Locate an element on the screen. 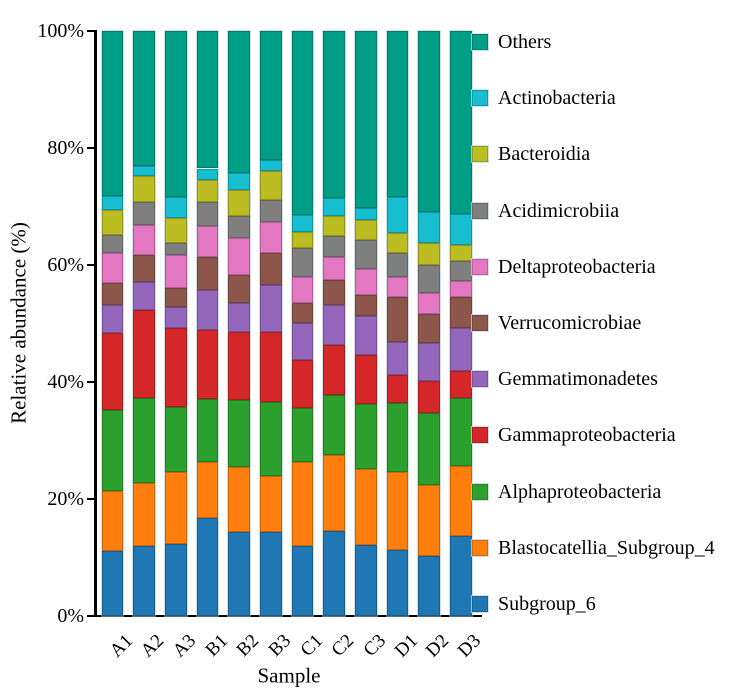 The height and width of the screenshot is (698, 750). legend-item-Alphaproteobacteria: Alphaproteobacteria is located at coordinates (607, 492).